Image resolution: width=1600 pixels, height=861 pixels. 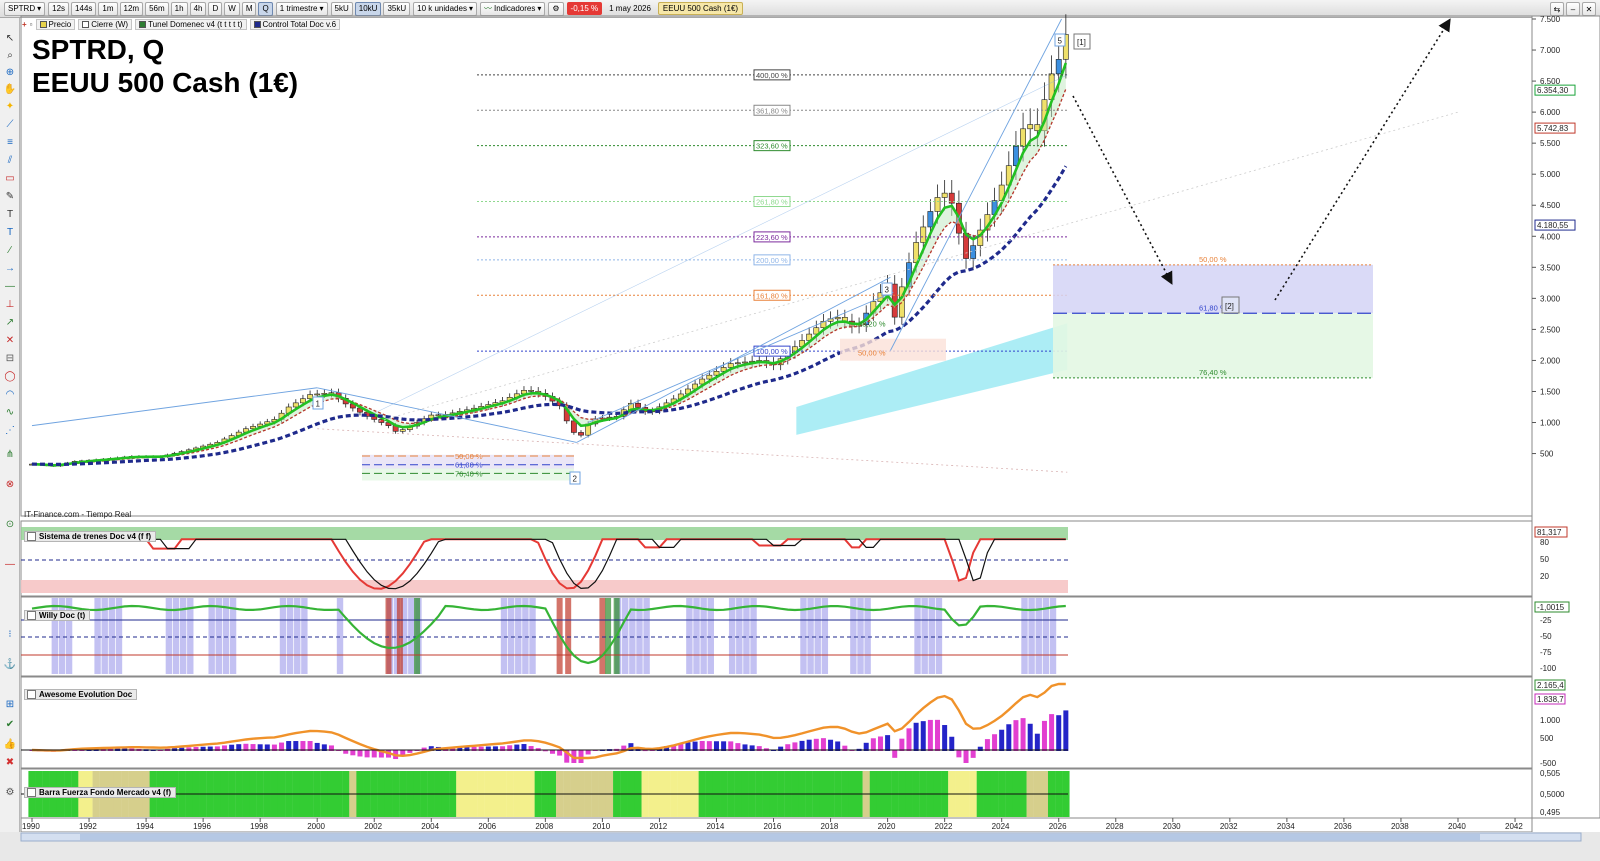 I want to click on check-icon: ✔, so click(x=10, y=724).